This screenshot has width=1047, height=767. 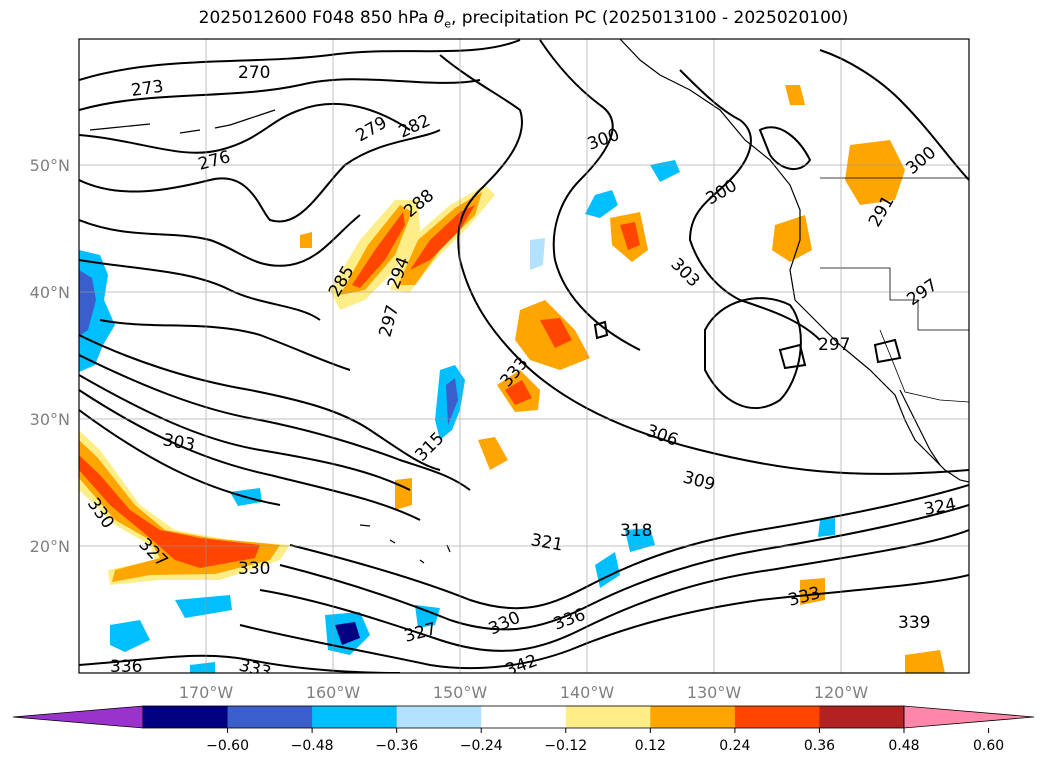 I want to click on contour-label: 270, so click(x=254, y=73).